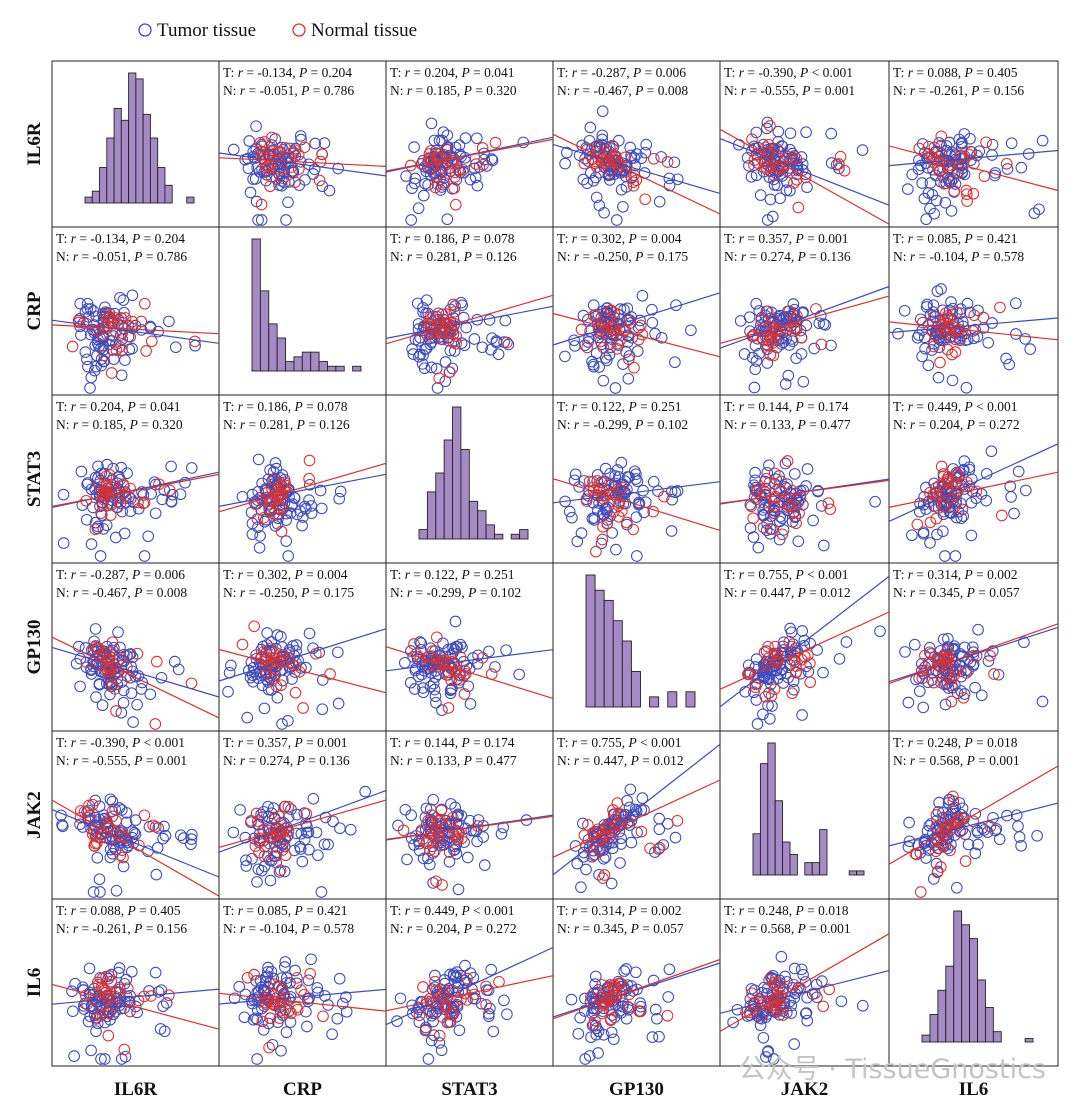 This screenshot has height=1110, width=1080. What do you see at coordinates (788, 72) in the screenshot?
I see `correlation-label: T: r = -0.390, P < 0.001` at bounding box center [788, 72].